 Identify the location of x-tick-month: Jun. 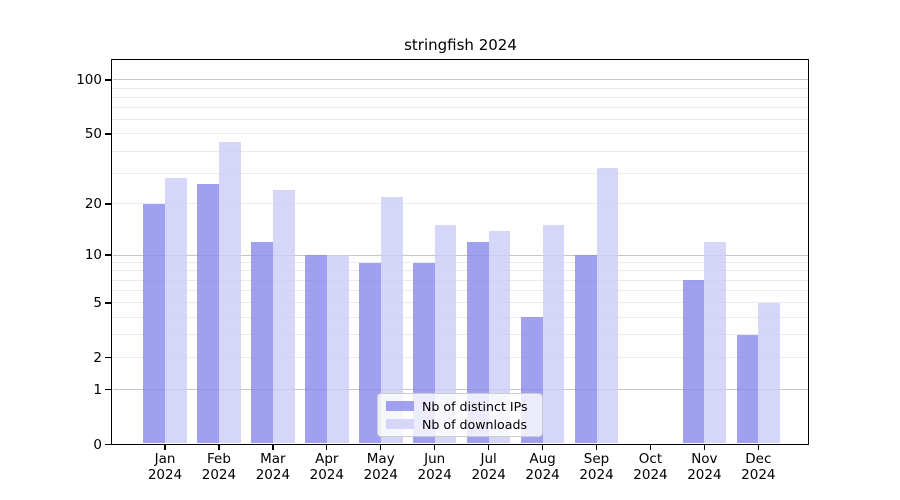
(435, 459).